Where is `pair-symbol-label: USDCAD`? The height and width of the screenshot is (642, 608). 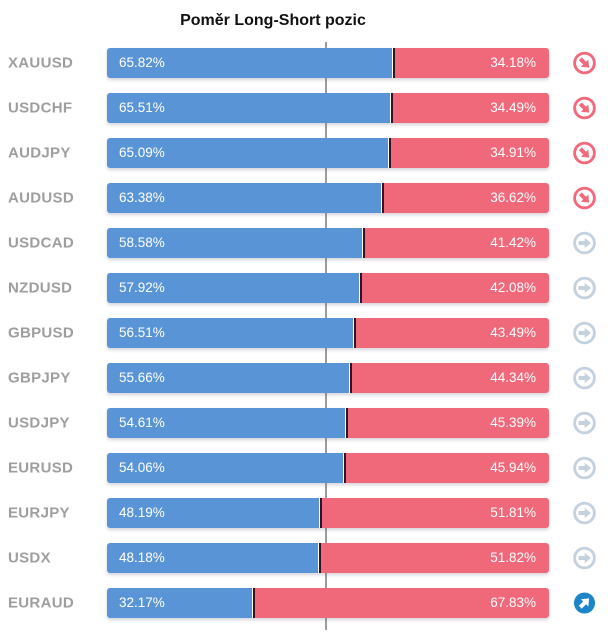
pair-symbol-label: USDCAD is located at coordinates (41, 242).